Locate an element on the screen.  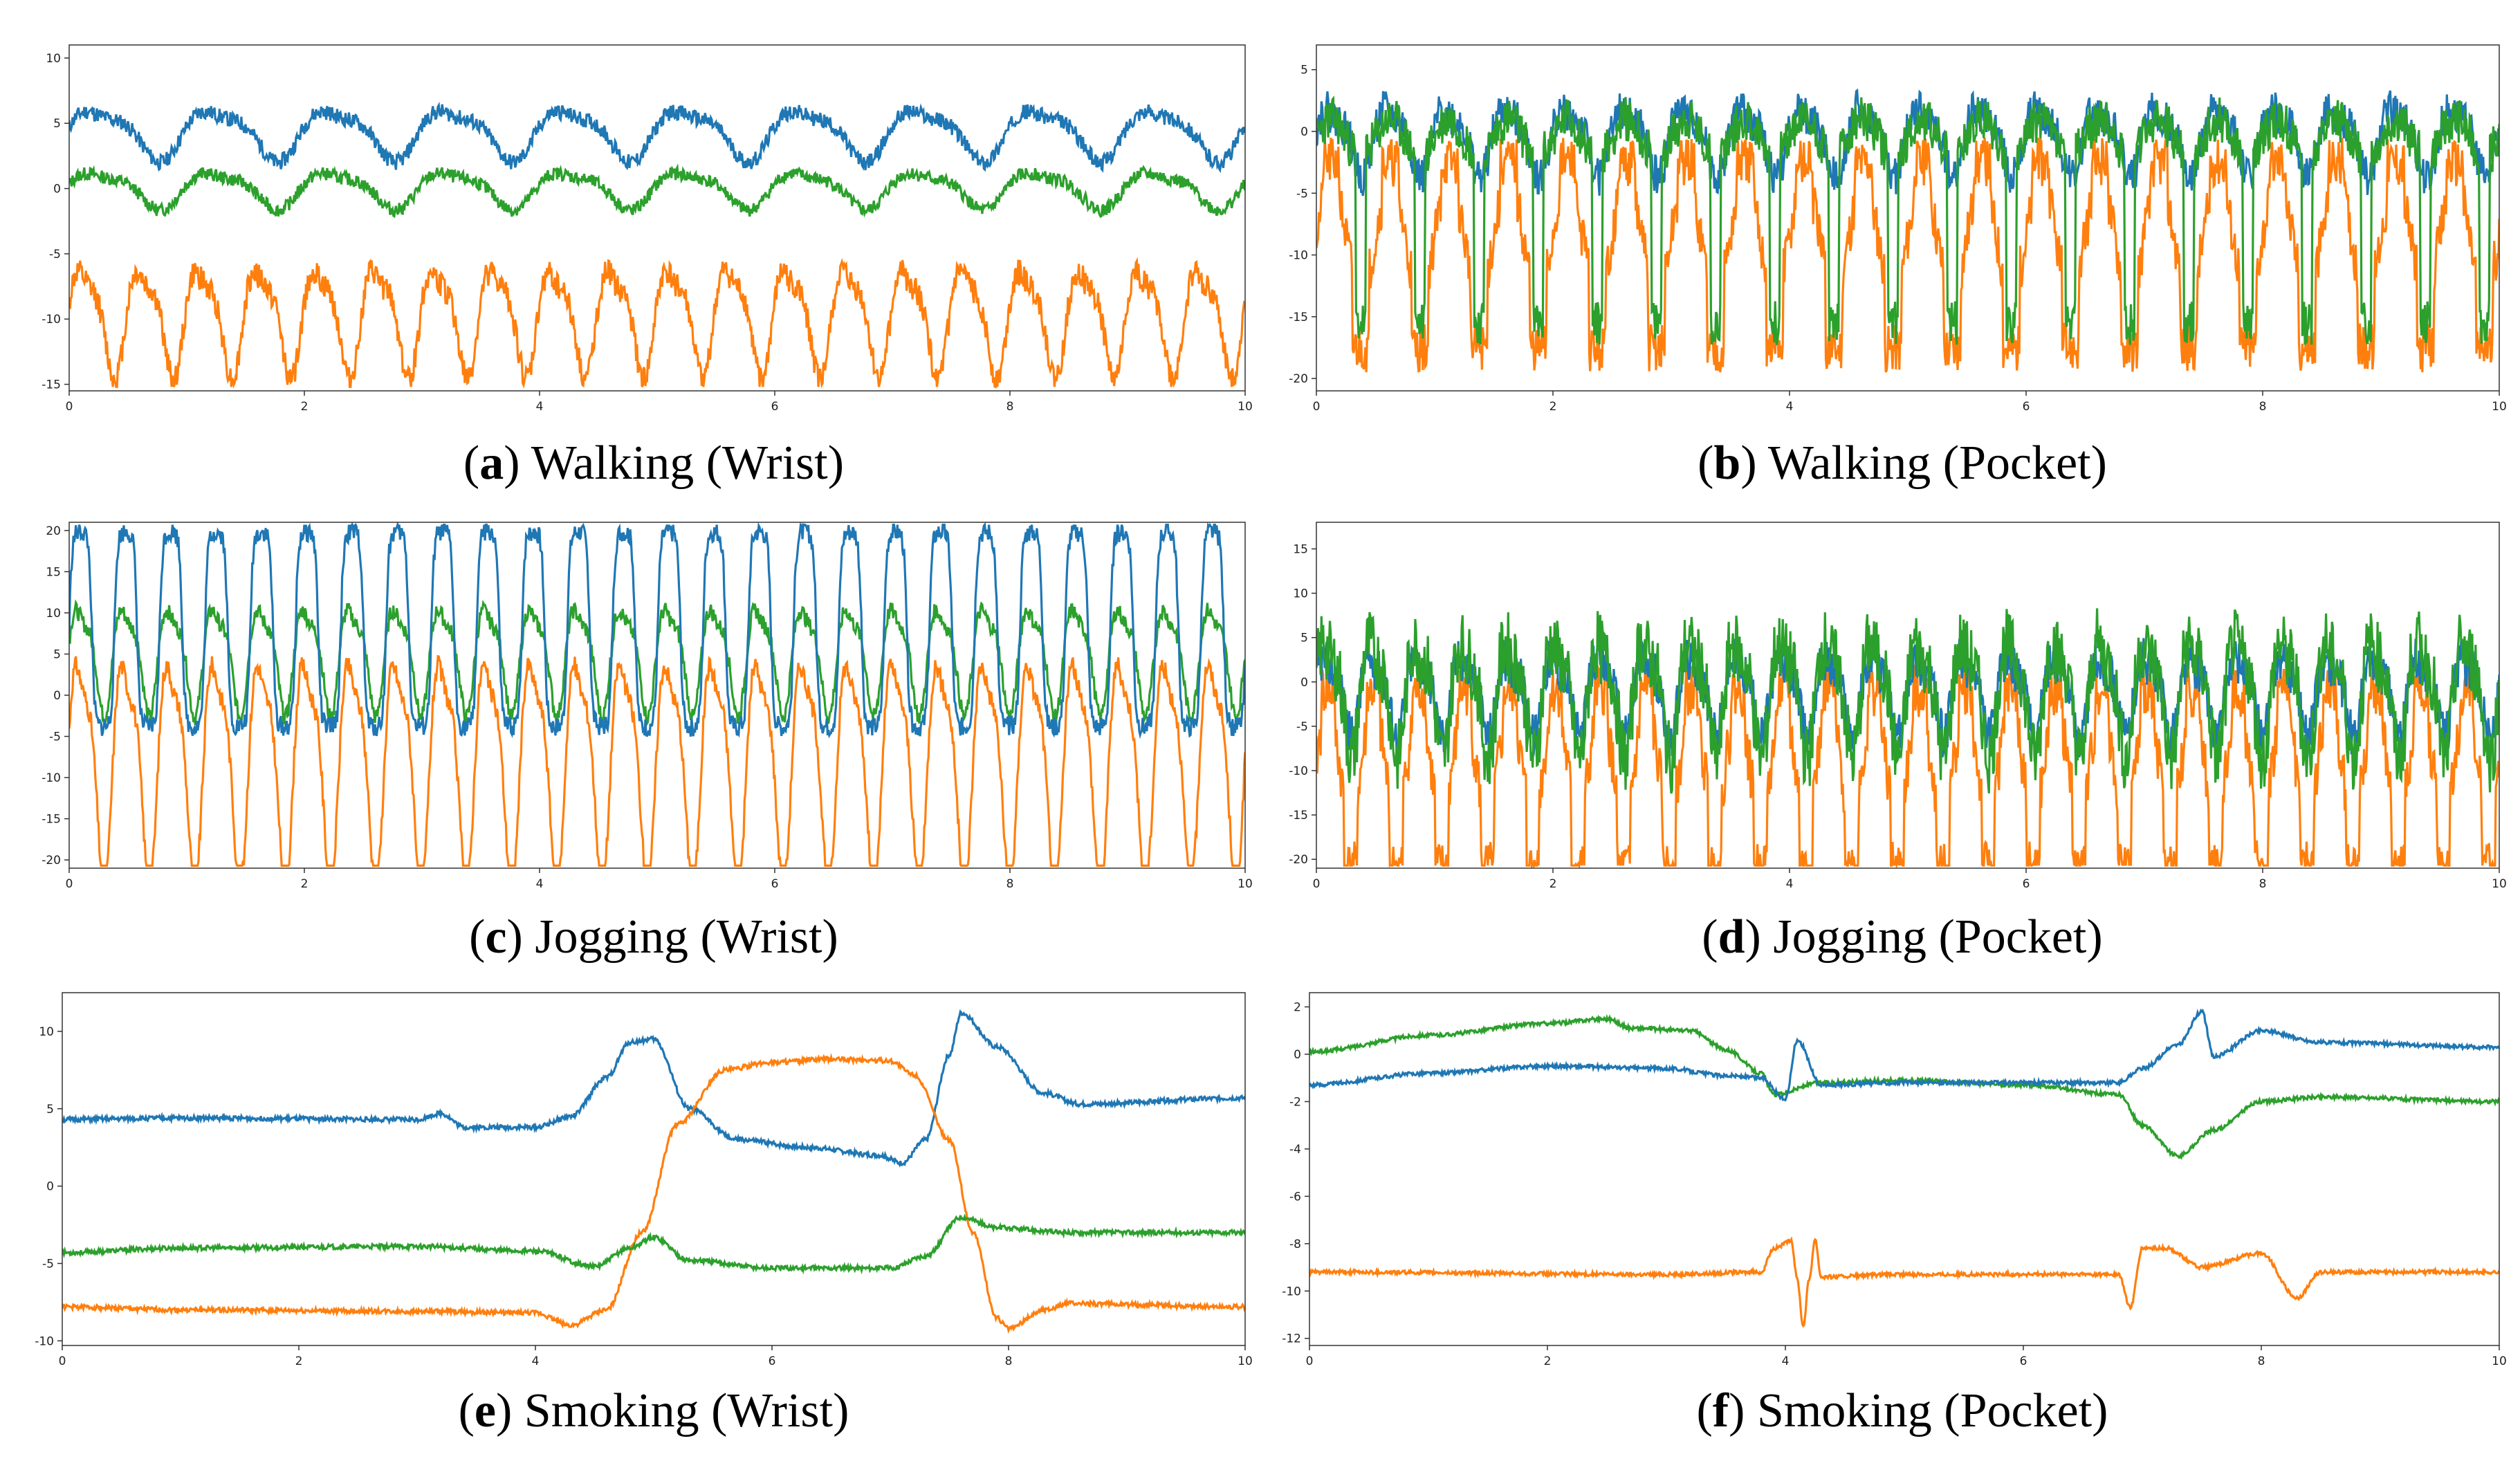
chart-f: 0 2 4 6 8 10 -12 -10 -8 -6 -4 -2 0 2 is located at coordinates (1894, 1180).